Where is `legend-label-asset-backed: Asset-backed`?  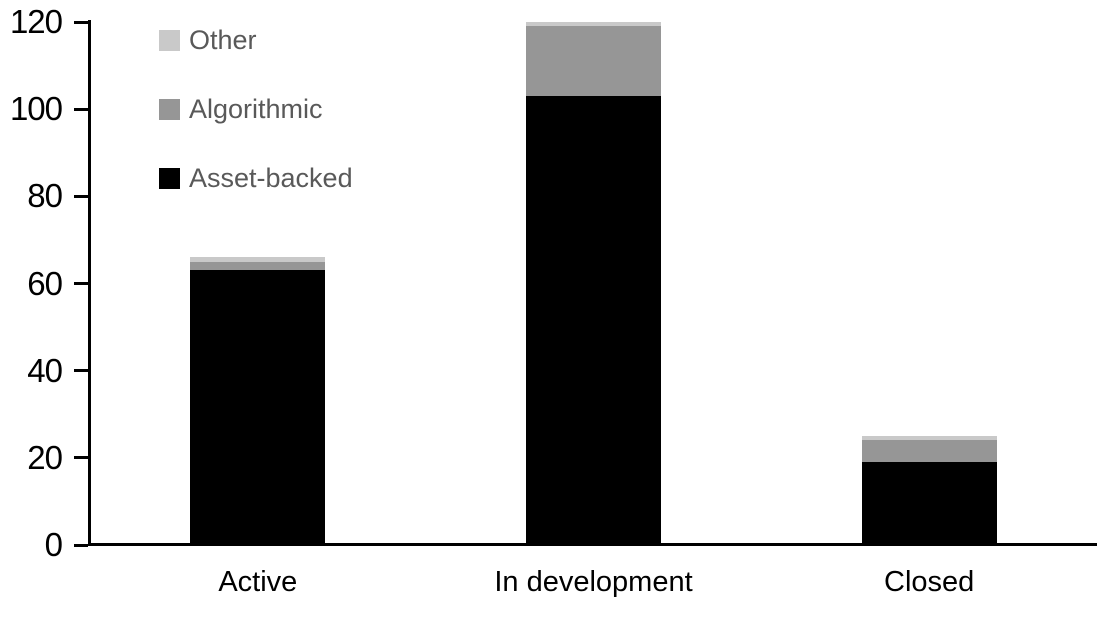 legend-label-asset-backed: Asset-backed is located at coordinates (271, 178).